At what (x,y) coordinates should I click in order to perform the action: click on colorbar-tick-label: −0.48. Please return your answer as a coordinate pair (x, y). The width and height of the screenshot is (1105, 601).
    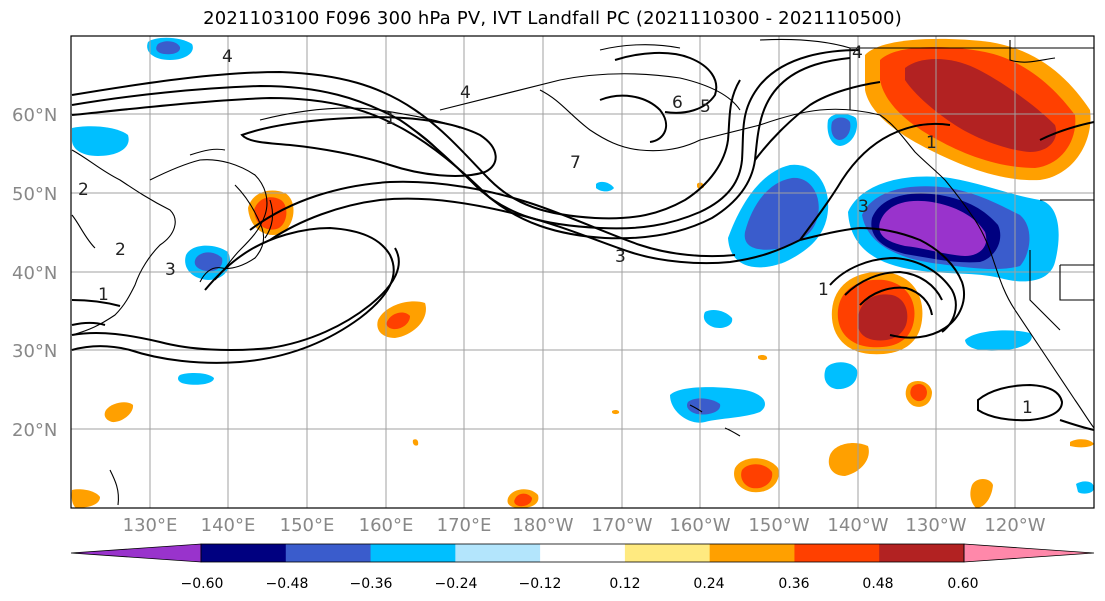
    Looking at the image, I should click on (287, 584).